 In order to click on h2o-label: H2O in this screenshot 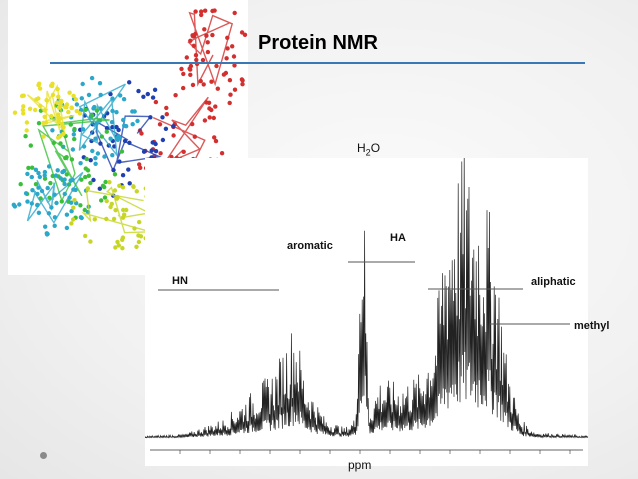, I will do `click(369, 149)`.